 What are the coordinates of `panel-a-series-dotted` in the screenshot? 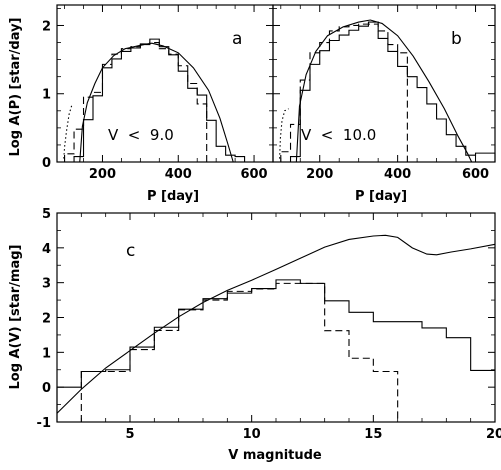 It's located at (68, 131).